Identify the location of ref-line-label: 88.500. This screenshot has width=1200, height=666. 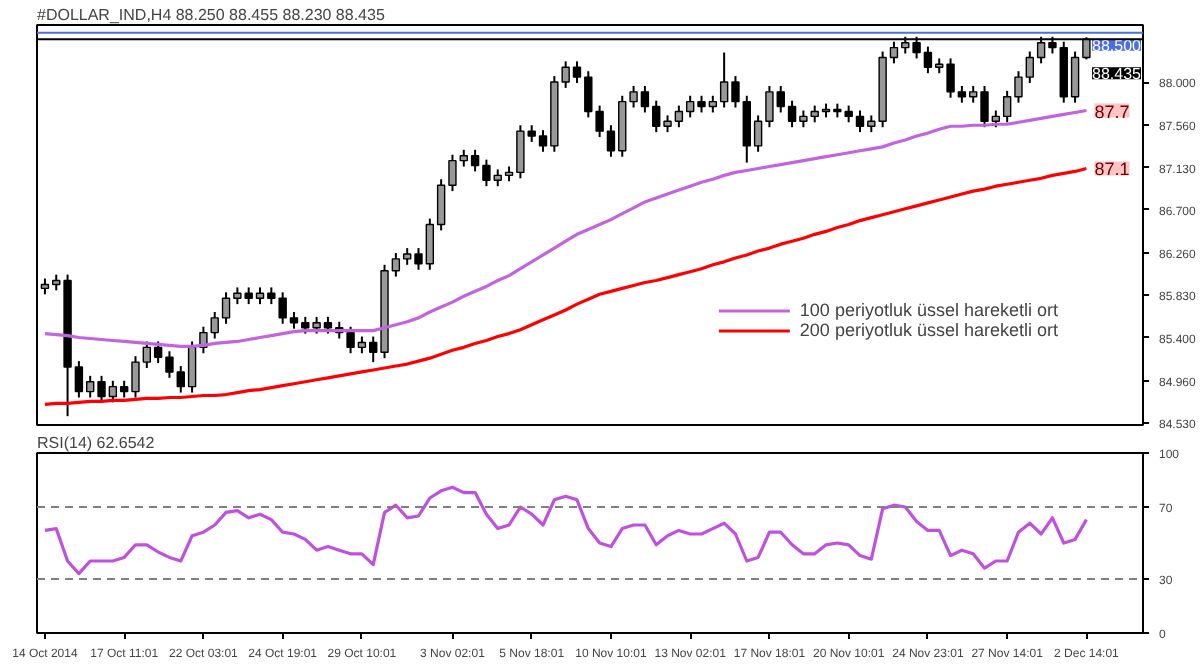
(1117, 45).